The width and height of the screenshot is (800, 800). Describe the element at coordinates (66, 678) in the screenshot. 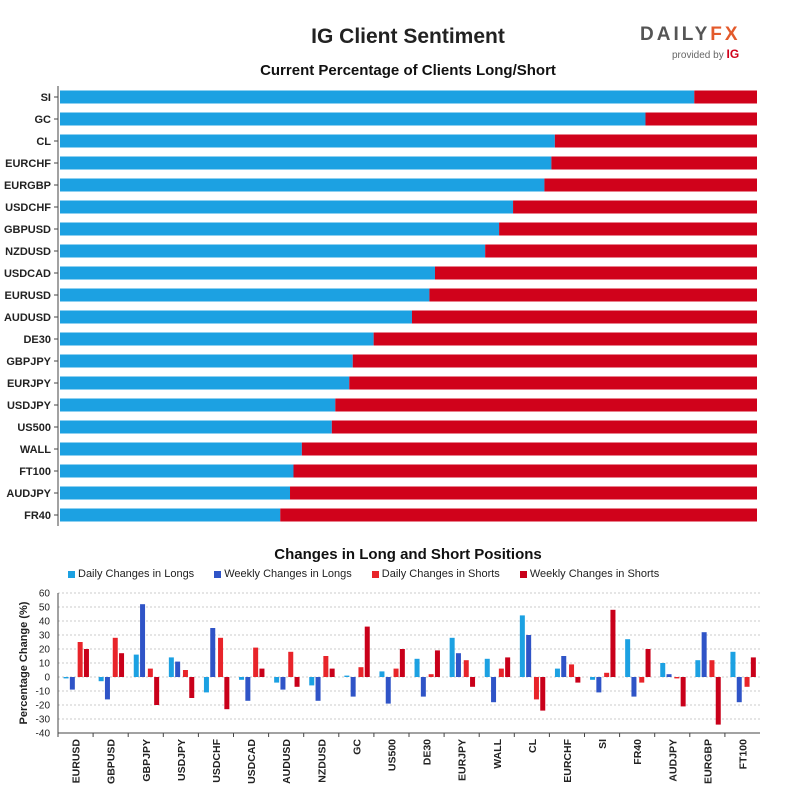

I see `change-bar-eurusd-s0` at that location.